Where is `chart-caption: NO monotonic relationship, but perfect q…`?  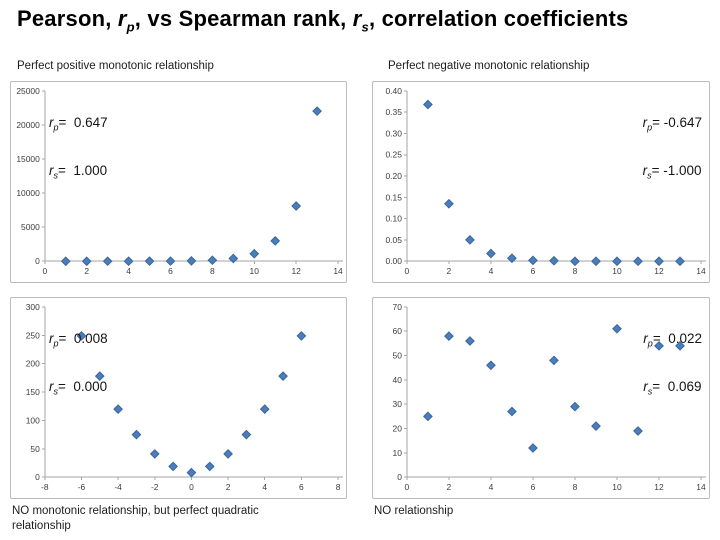
chart-caption: NO monotonic relationship, but perfect q… is located at coordinates (135, 518).